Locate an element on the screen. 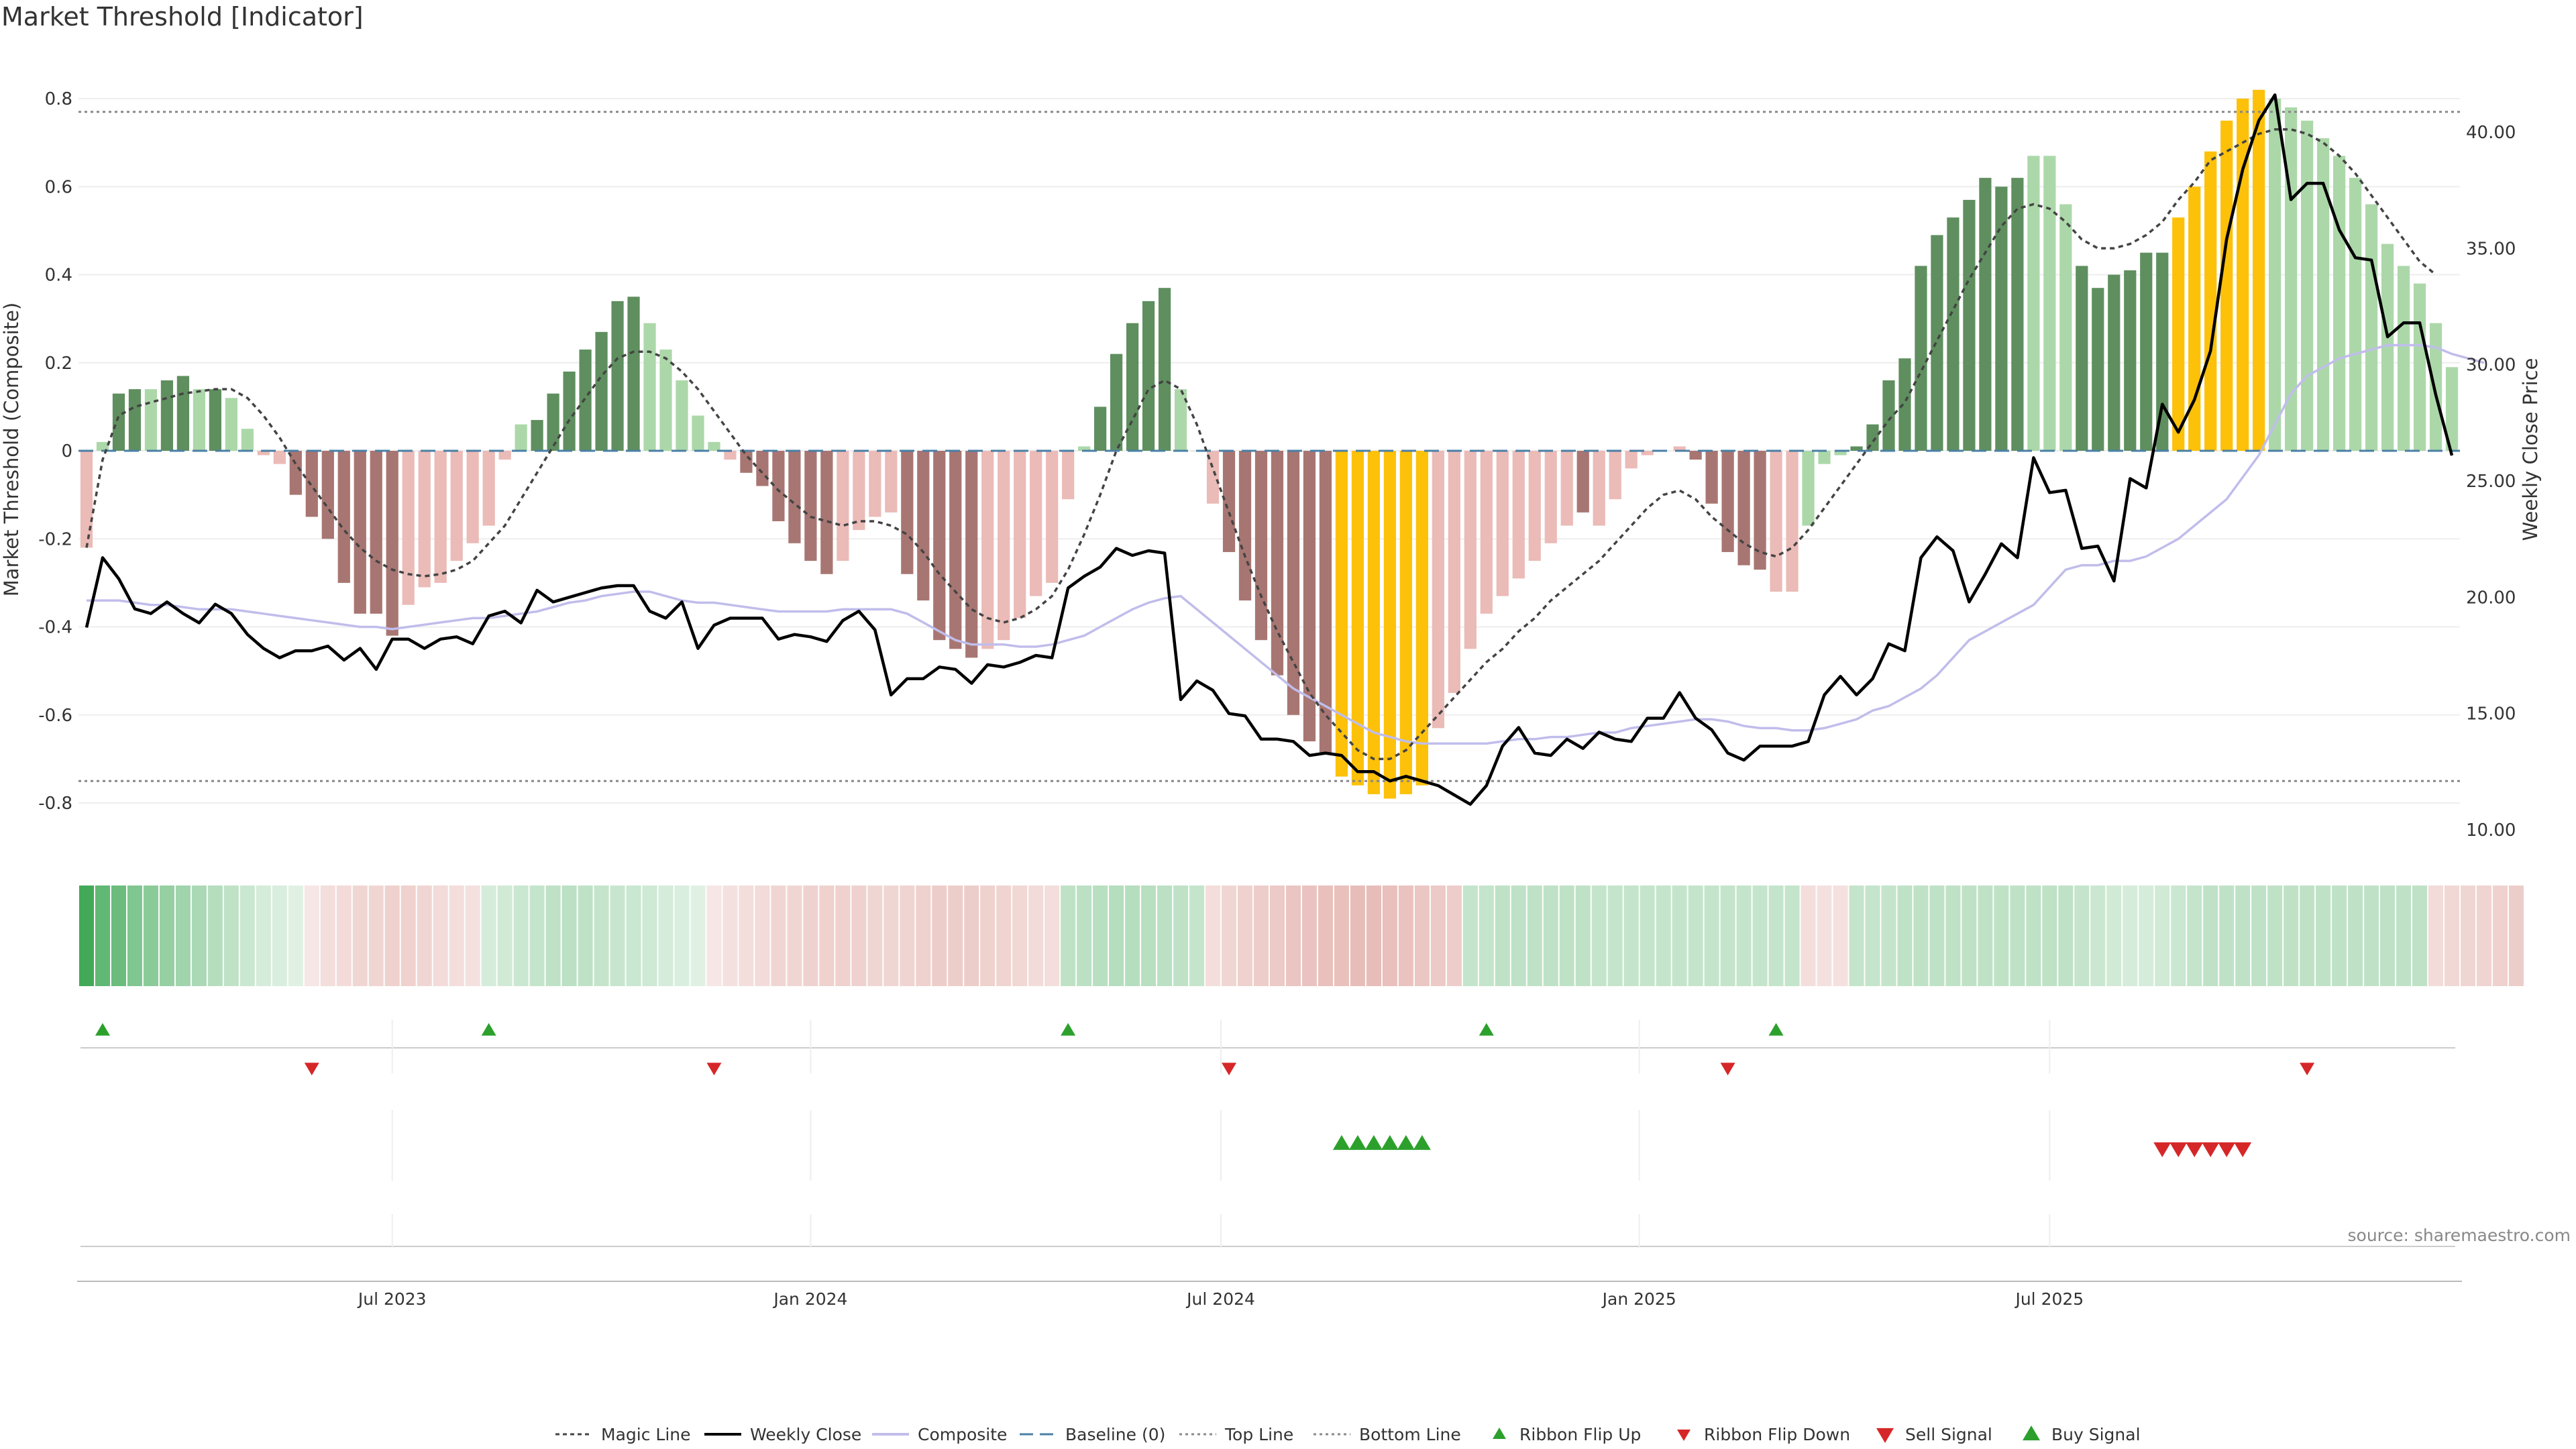 This screenshot has width=2576, height=1449. legend-item: Ribbon Flip Up is located at coordinates (1567, 1434).